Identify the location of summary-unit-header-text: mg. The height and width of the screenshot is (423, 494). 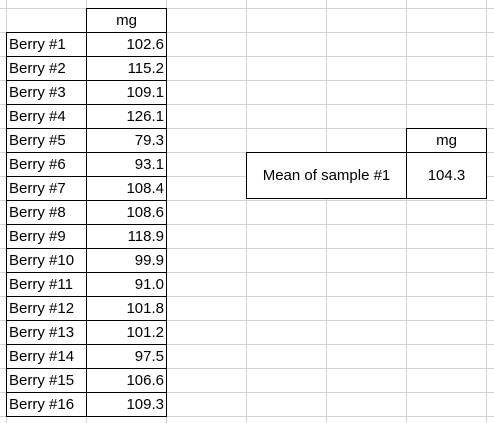
(446, 140).